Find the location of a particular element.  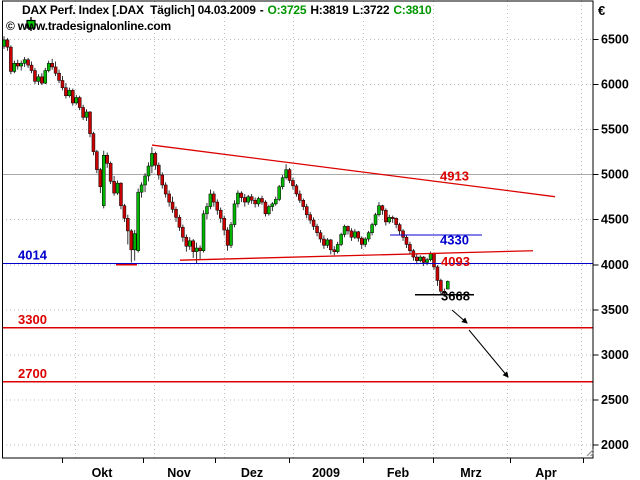

x-axis-label: Feb is located at coordinates (398, 473).